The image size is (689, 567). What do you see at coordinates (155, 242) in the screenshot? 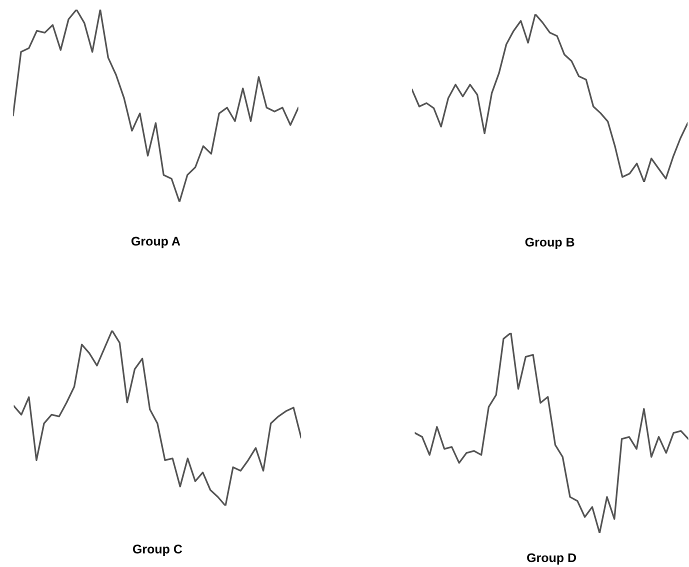
I see `x-axis-title: Group A` at bounding box center [155, 242].